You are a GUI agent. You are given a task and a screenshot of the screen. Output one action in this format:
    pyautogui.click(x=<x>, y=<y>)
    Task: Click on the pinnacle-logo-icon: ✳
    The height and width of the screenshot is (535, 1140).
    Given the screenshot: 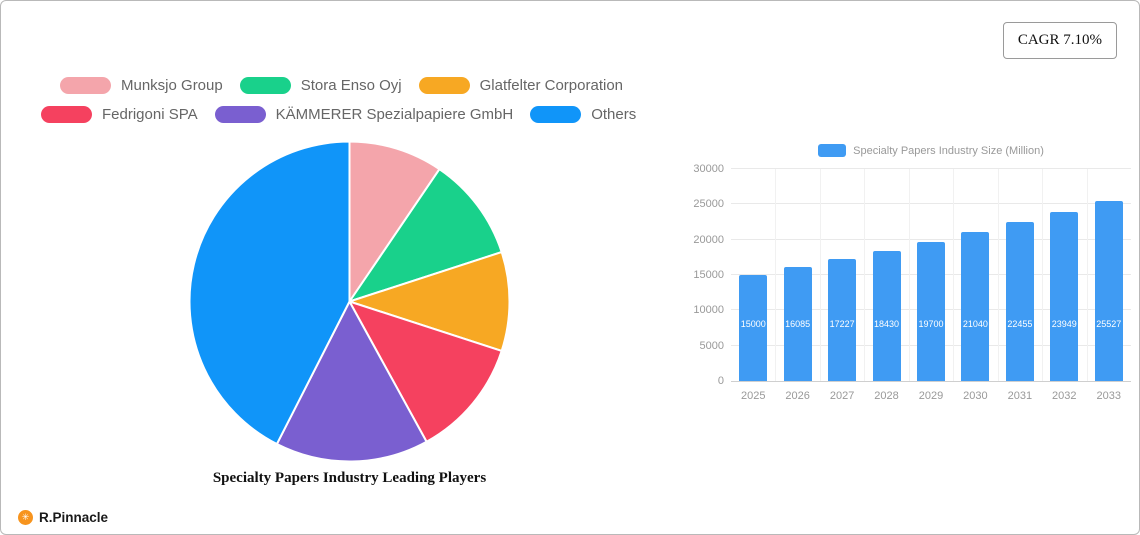 What is the action you would take?
    pyautogui.click(x=25, y=517)
    